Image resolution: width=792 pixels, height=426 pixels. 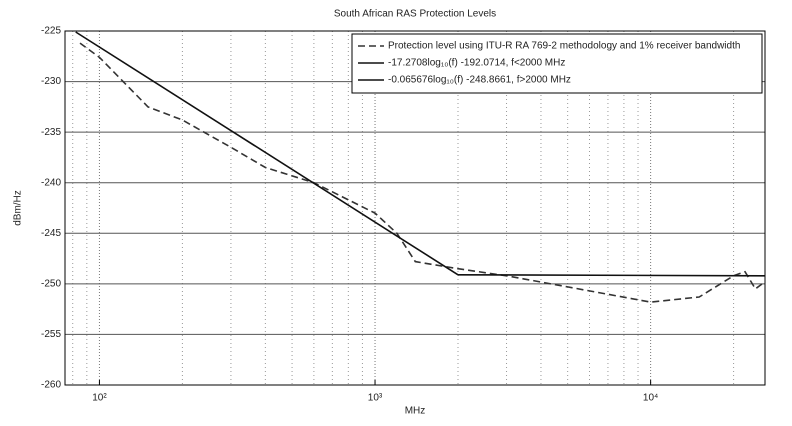 I want to click on y-tick-label: -240, so click(x=51, y=182).